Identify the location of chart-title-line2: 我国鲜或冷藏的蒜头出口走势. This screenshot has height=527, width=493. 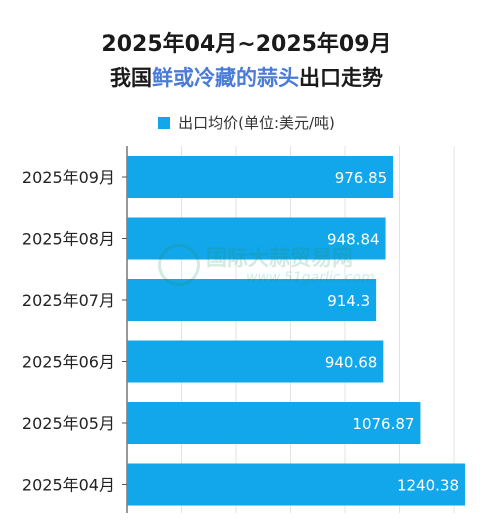
(246, 77).